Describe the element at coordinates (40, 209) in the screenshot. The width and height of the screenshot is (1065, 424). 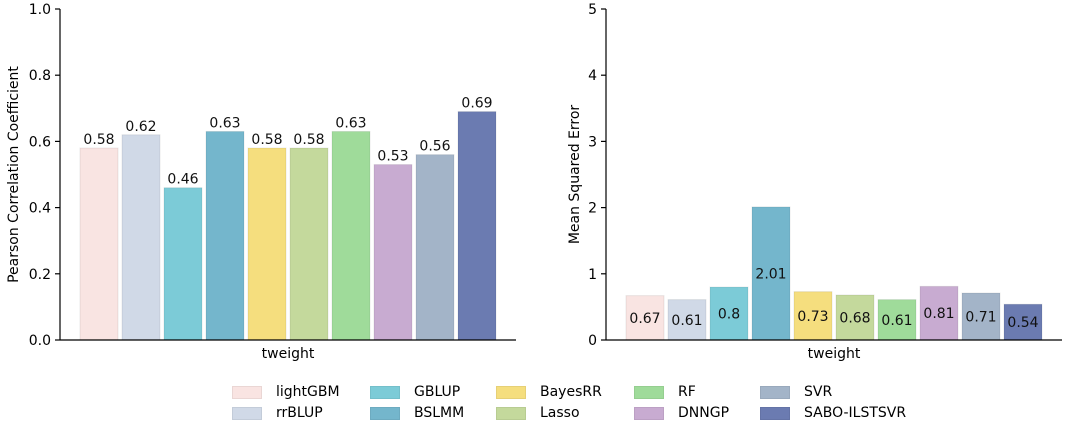
I see `y-tick-label: 0.4` at that location.